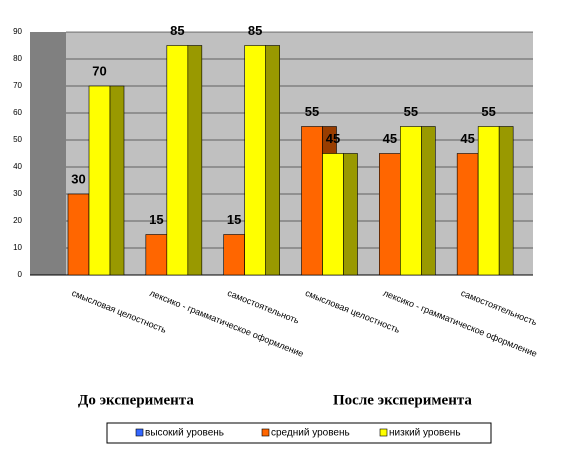  I want to click on y-tick-label: 30, so click(17, 193).